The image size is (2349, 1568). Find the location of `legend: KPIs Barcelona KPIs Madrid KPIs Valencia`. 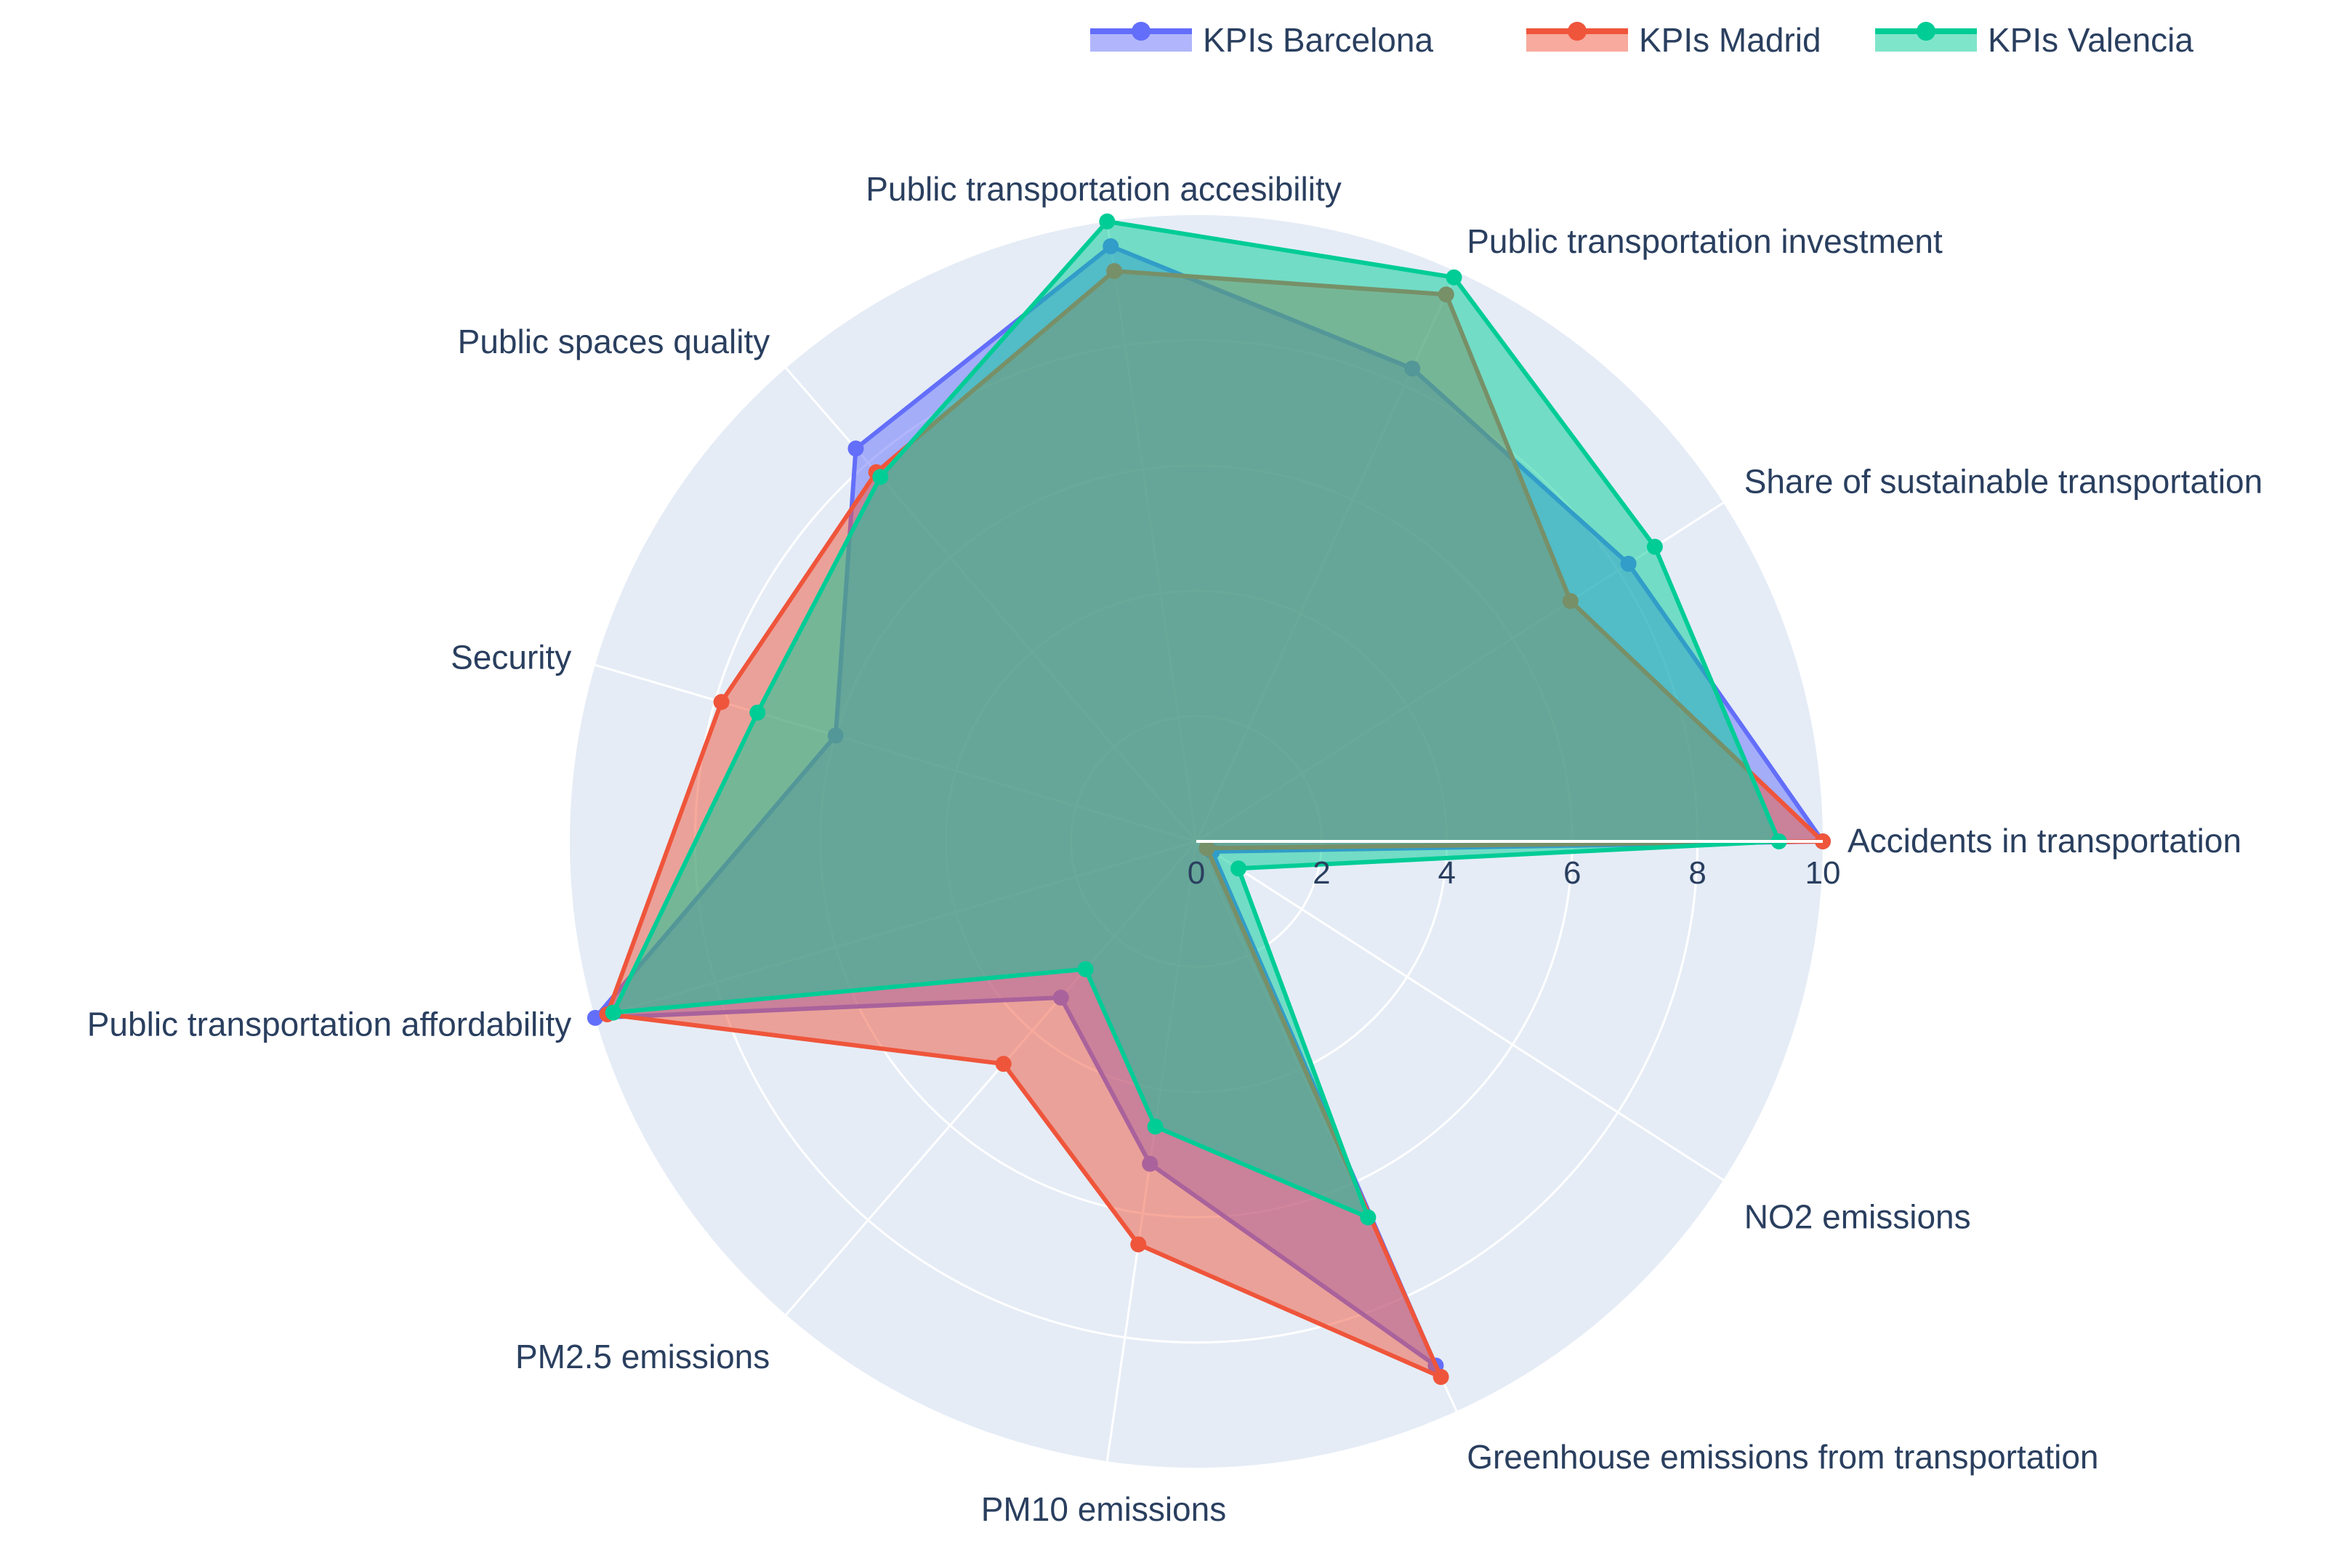

legend: KPIs Barcelona KPIs Madrid KPIs Valencia is located at coordinates (1641, 40).